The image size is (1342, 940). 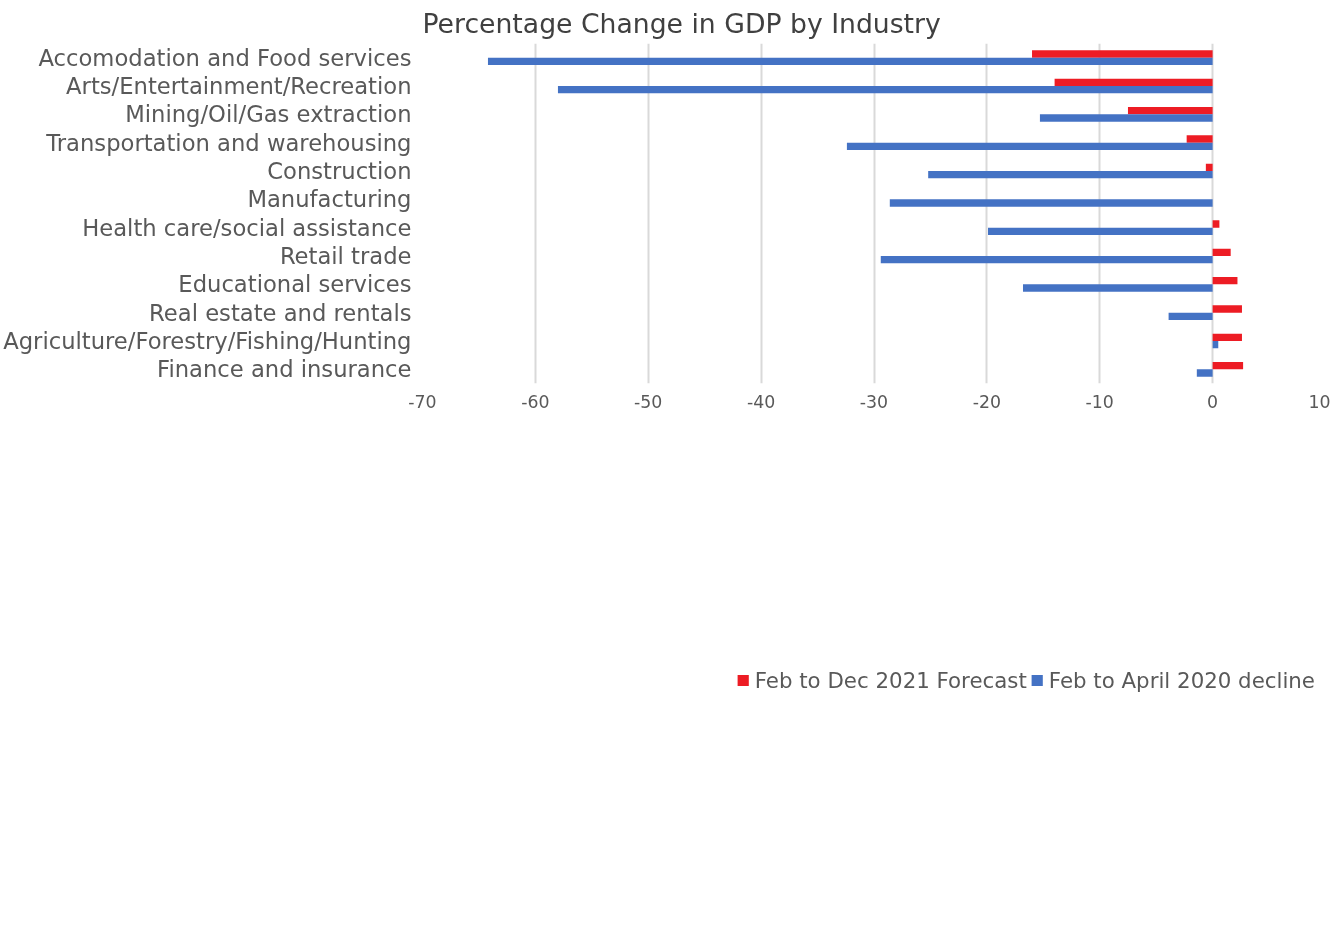 I want to click on x-tick-label: -70, so click(x=422, y=401).